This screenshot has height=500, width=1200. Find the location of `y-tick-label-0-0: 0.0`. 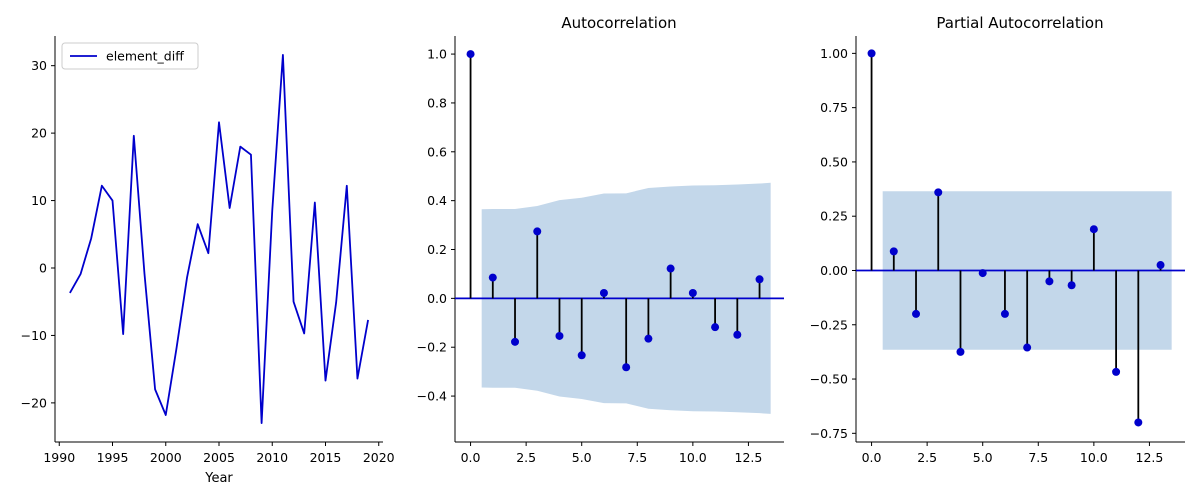

y-tick-label-0-0: 0.0 is located at coordinates (437, 298).